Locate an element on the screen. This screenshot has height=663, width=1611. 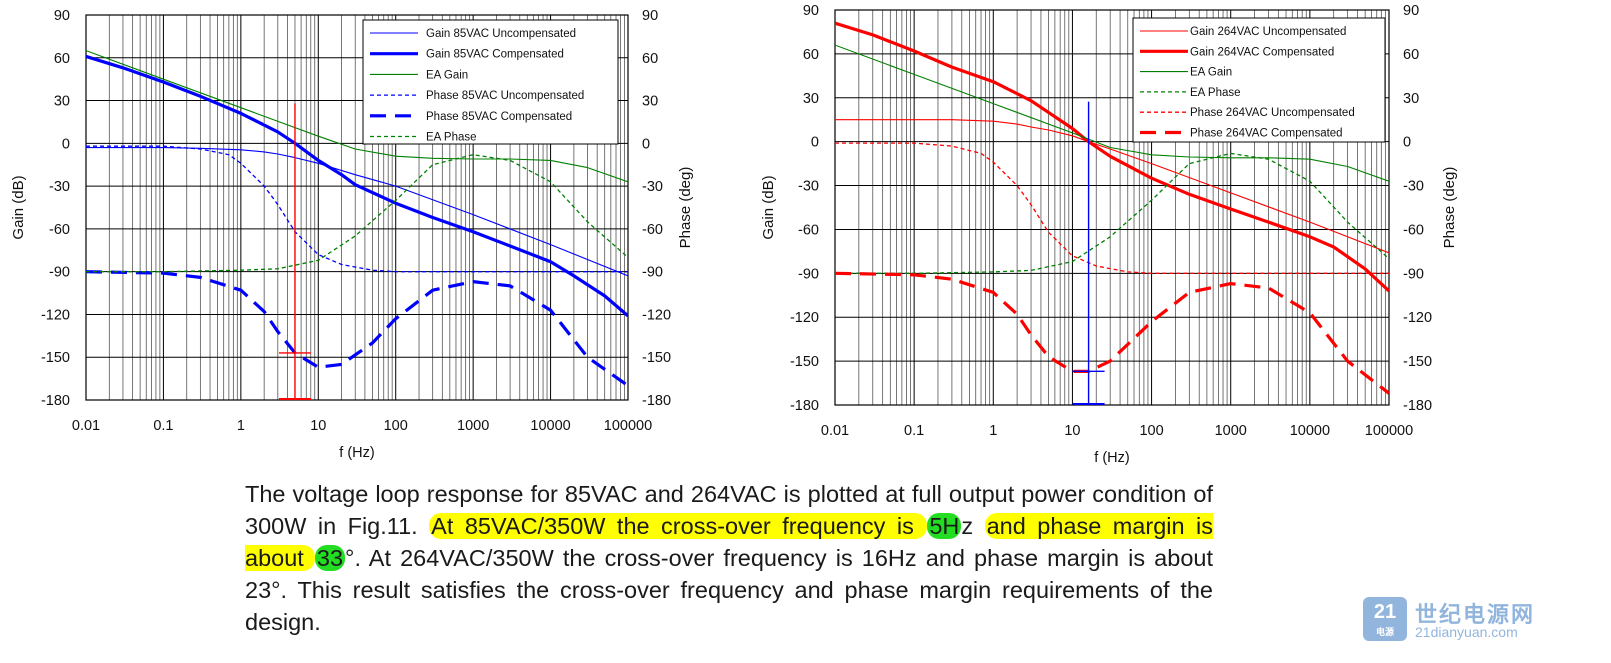
y-tick-label: -90 is located at coordinates (59, 273).